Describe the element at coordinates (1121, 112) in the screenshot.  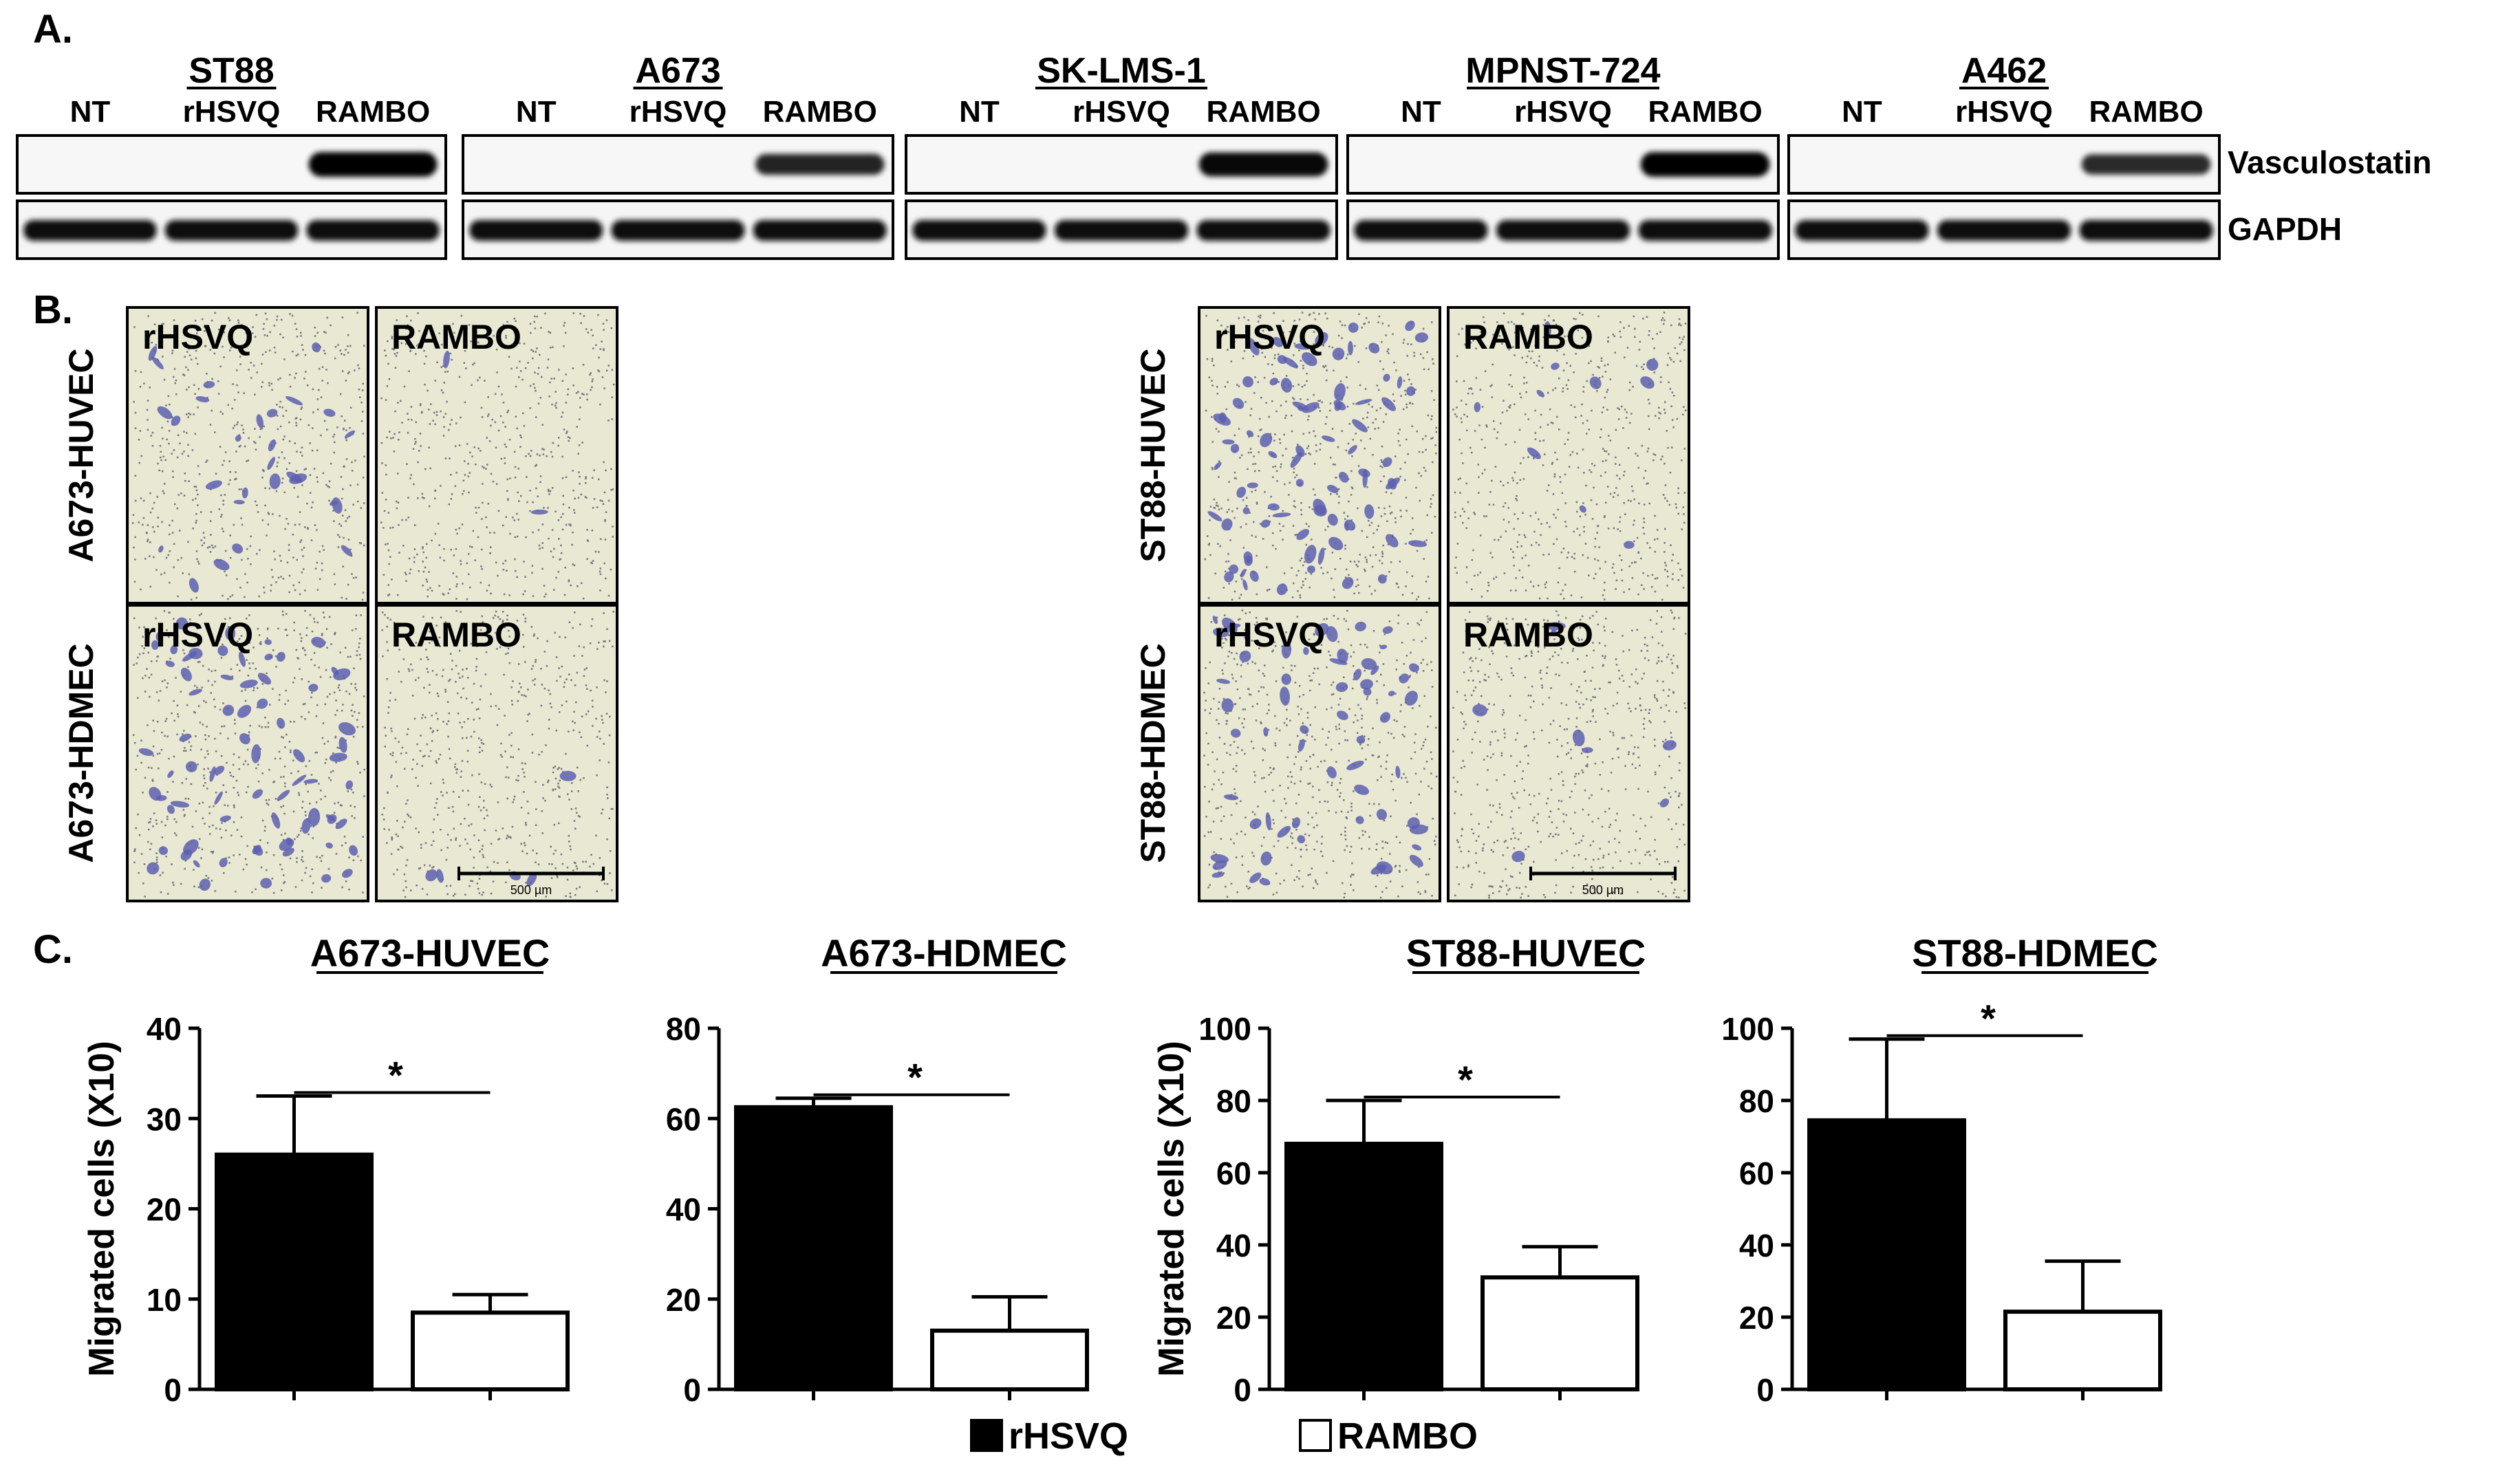
I see `blot-lane-label: rHSVQ` at that location.